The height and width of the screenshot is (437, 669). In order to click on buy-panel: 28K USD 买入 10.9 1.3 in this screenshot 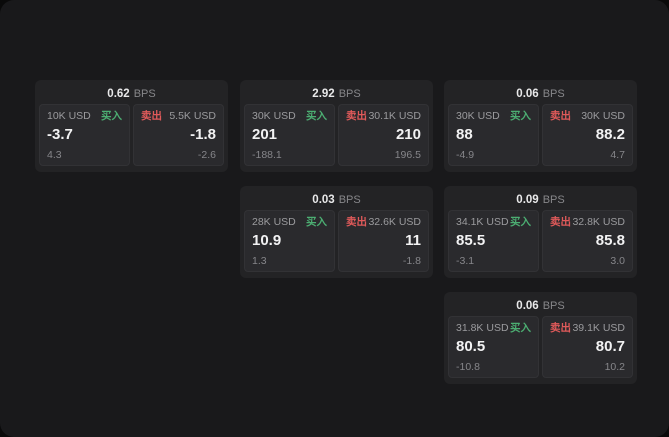, I will do `click(289, 241)`.